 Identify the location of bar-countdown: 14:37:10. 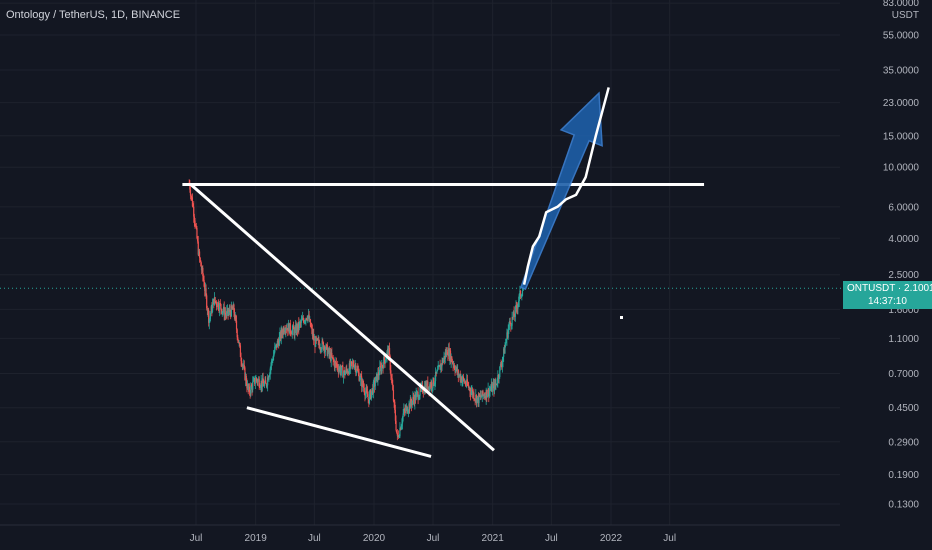
(887, 301).